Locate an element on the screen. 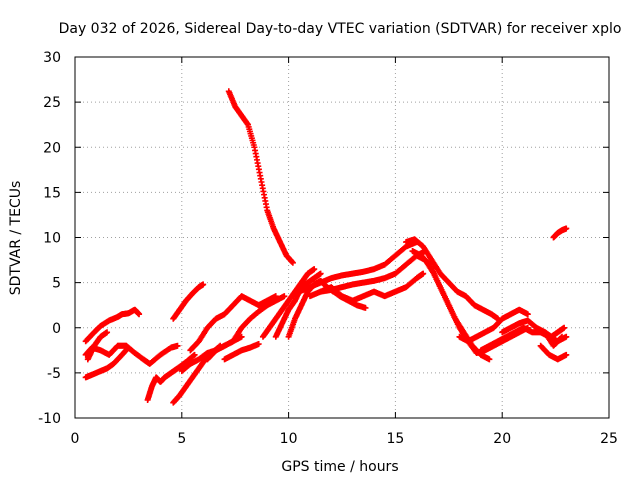  x-tick-label: 25 is located at coordinates (609, 439).